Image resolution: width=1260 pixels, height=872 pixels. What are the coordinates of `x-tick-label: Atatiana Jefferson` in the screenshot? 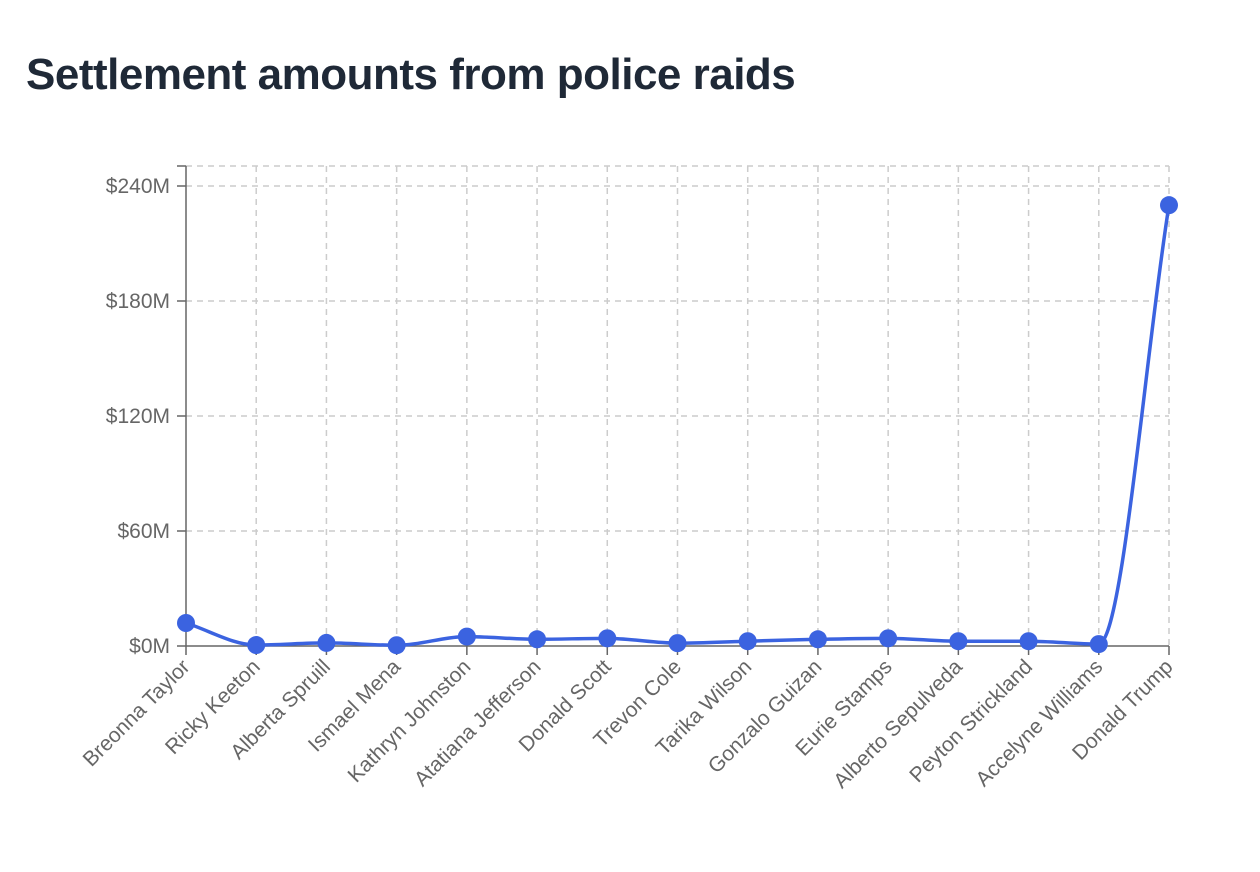 It's located at (478, 723).